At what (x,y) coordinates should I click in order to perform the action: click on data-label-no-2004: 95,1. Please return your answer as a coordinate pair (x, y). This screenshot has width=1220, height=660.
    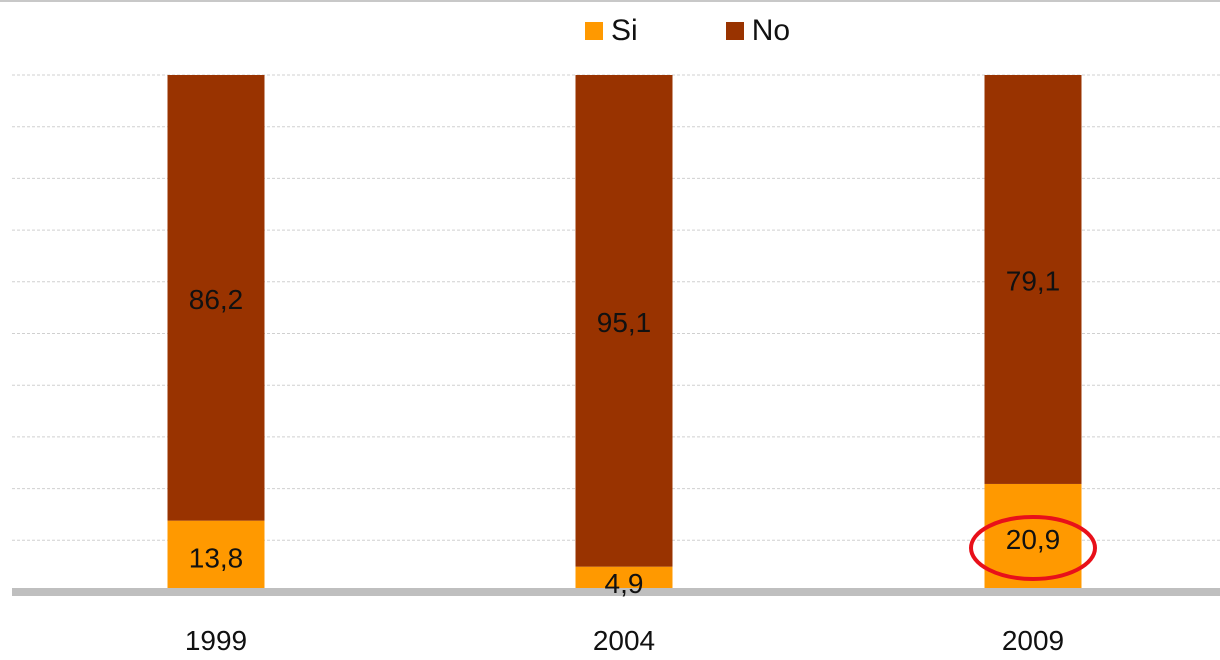
    Looking at the image, I should click on (624, 322).